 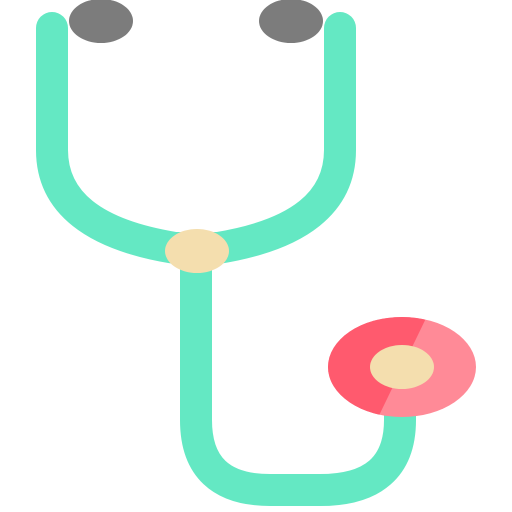 What do you see at coordinates (101, 21) in the screenshot?
I see `left-earpiece` at bounding box center [101, 21].